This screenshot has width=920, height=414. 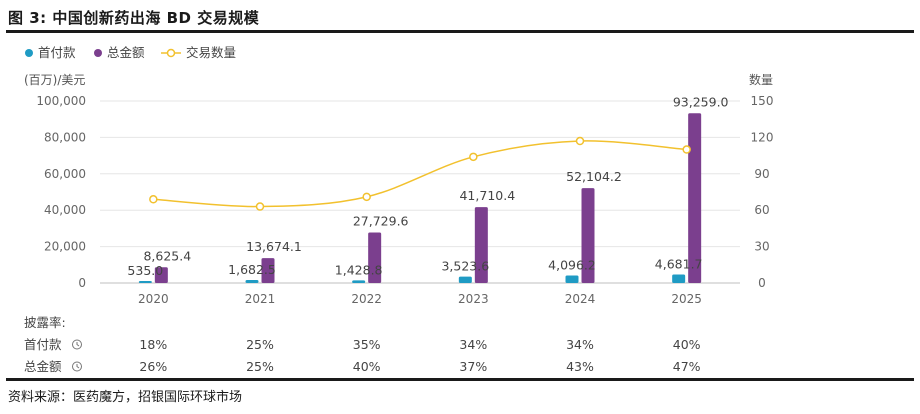 I want to click on legend-total-marker, so click(x=98, y=53).